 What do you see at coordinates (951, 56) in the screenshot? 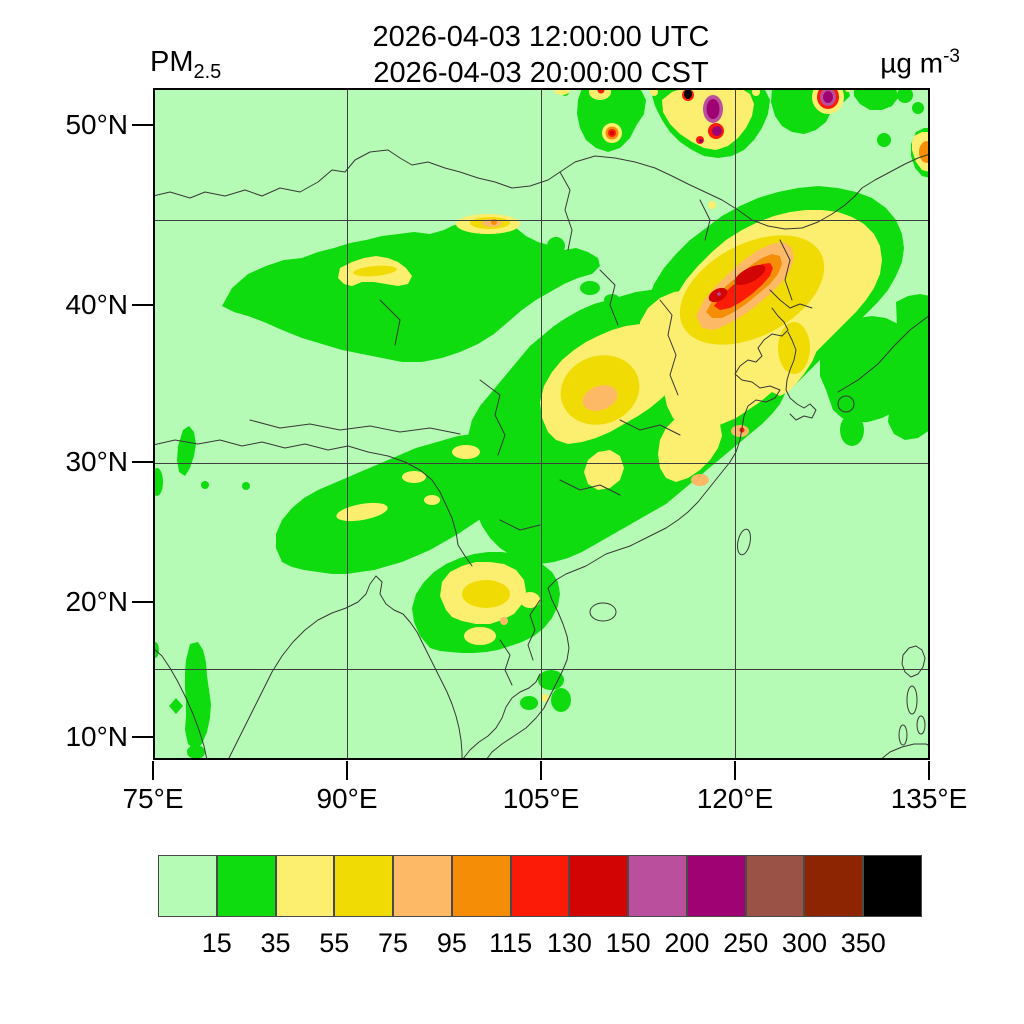
I see `units-exponent: -3` at bounding box center [951, 56].